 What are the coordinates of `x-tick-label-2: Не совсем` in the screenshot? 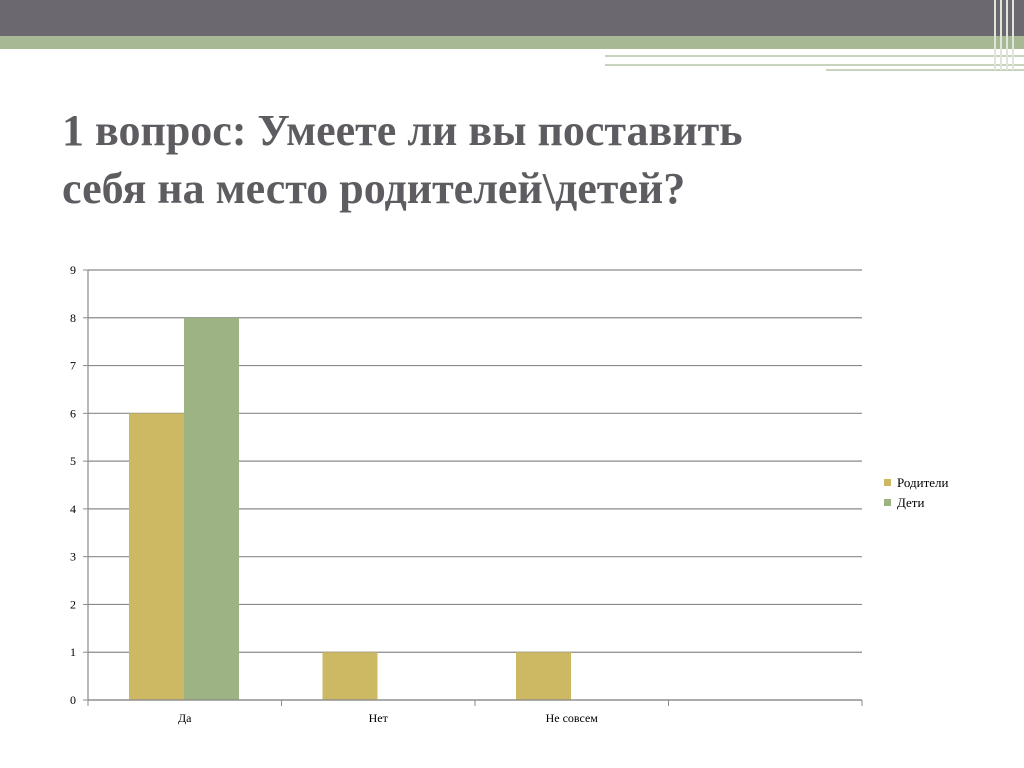 It's located at (572, 718).